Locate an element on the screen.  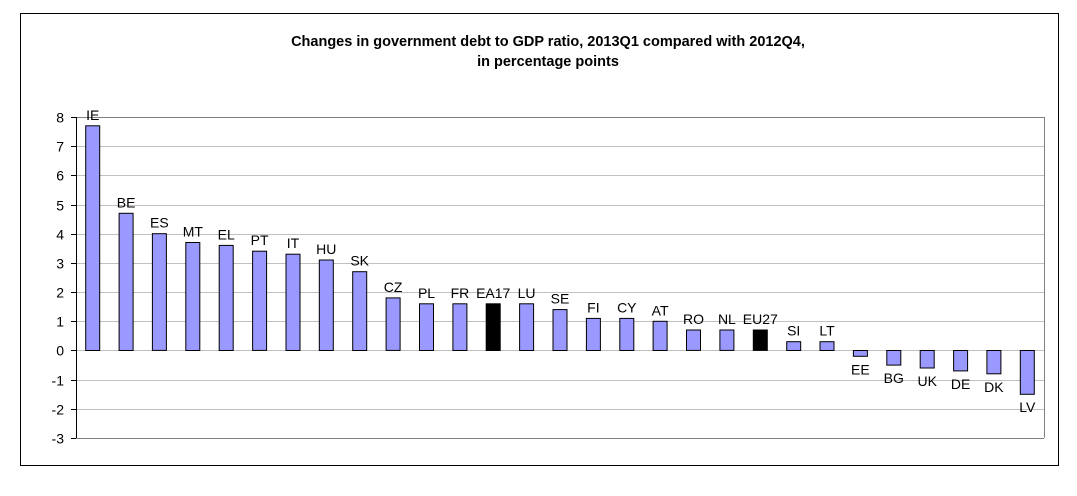
category-label-fr: FR is located at coordinates (460, 293).